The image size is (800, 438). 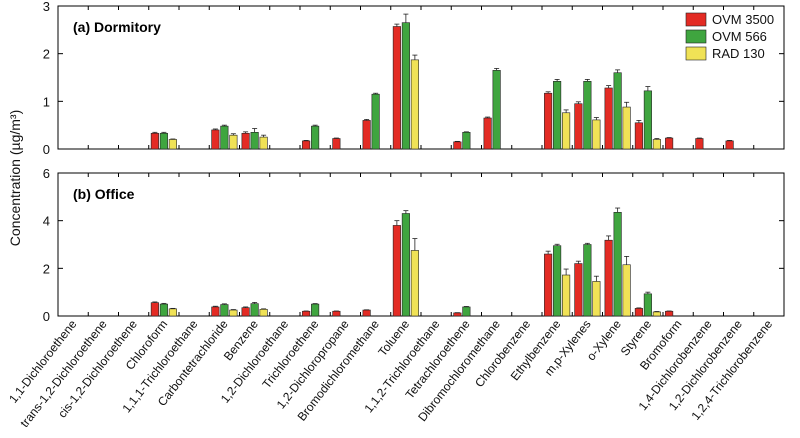 What do you see at coordinates (117, 27) in the screenshot?
I see `panel-title: (a) Dormitory` at bounding box center [117, 27].